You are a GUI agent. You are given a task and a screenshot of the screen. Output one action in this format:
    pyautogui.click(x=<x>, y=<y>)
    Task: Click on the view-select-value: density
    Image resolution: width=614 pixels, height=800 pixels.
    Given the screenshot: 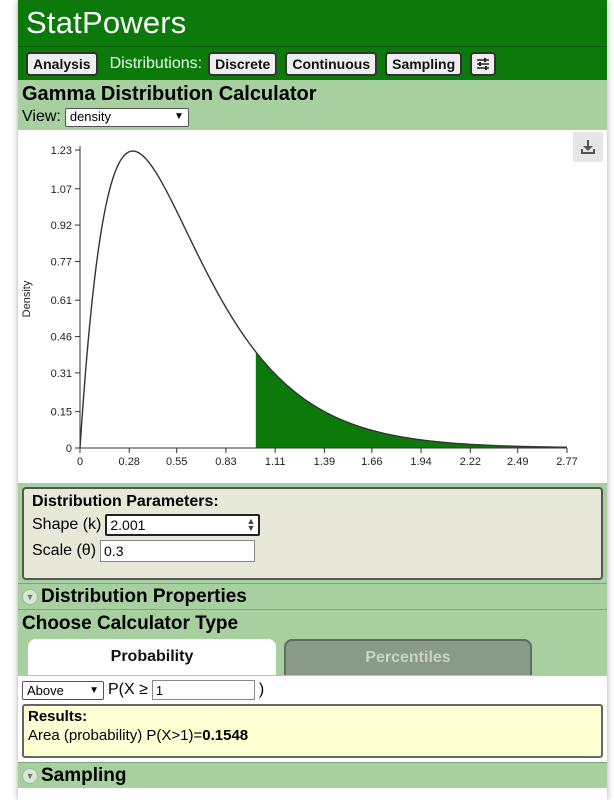 What is the action you would take?
    pyautogui.click(x=90, y=116)
    